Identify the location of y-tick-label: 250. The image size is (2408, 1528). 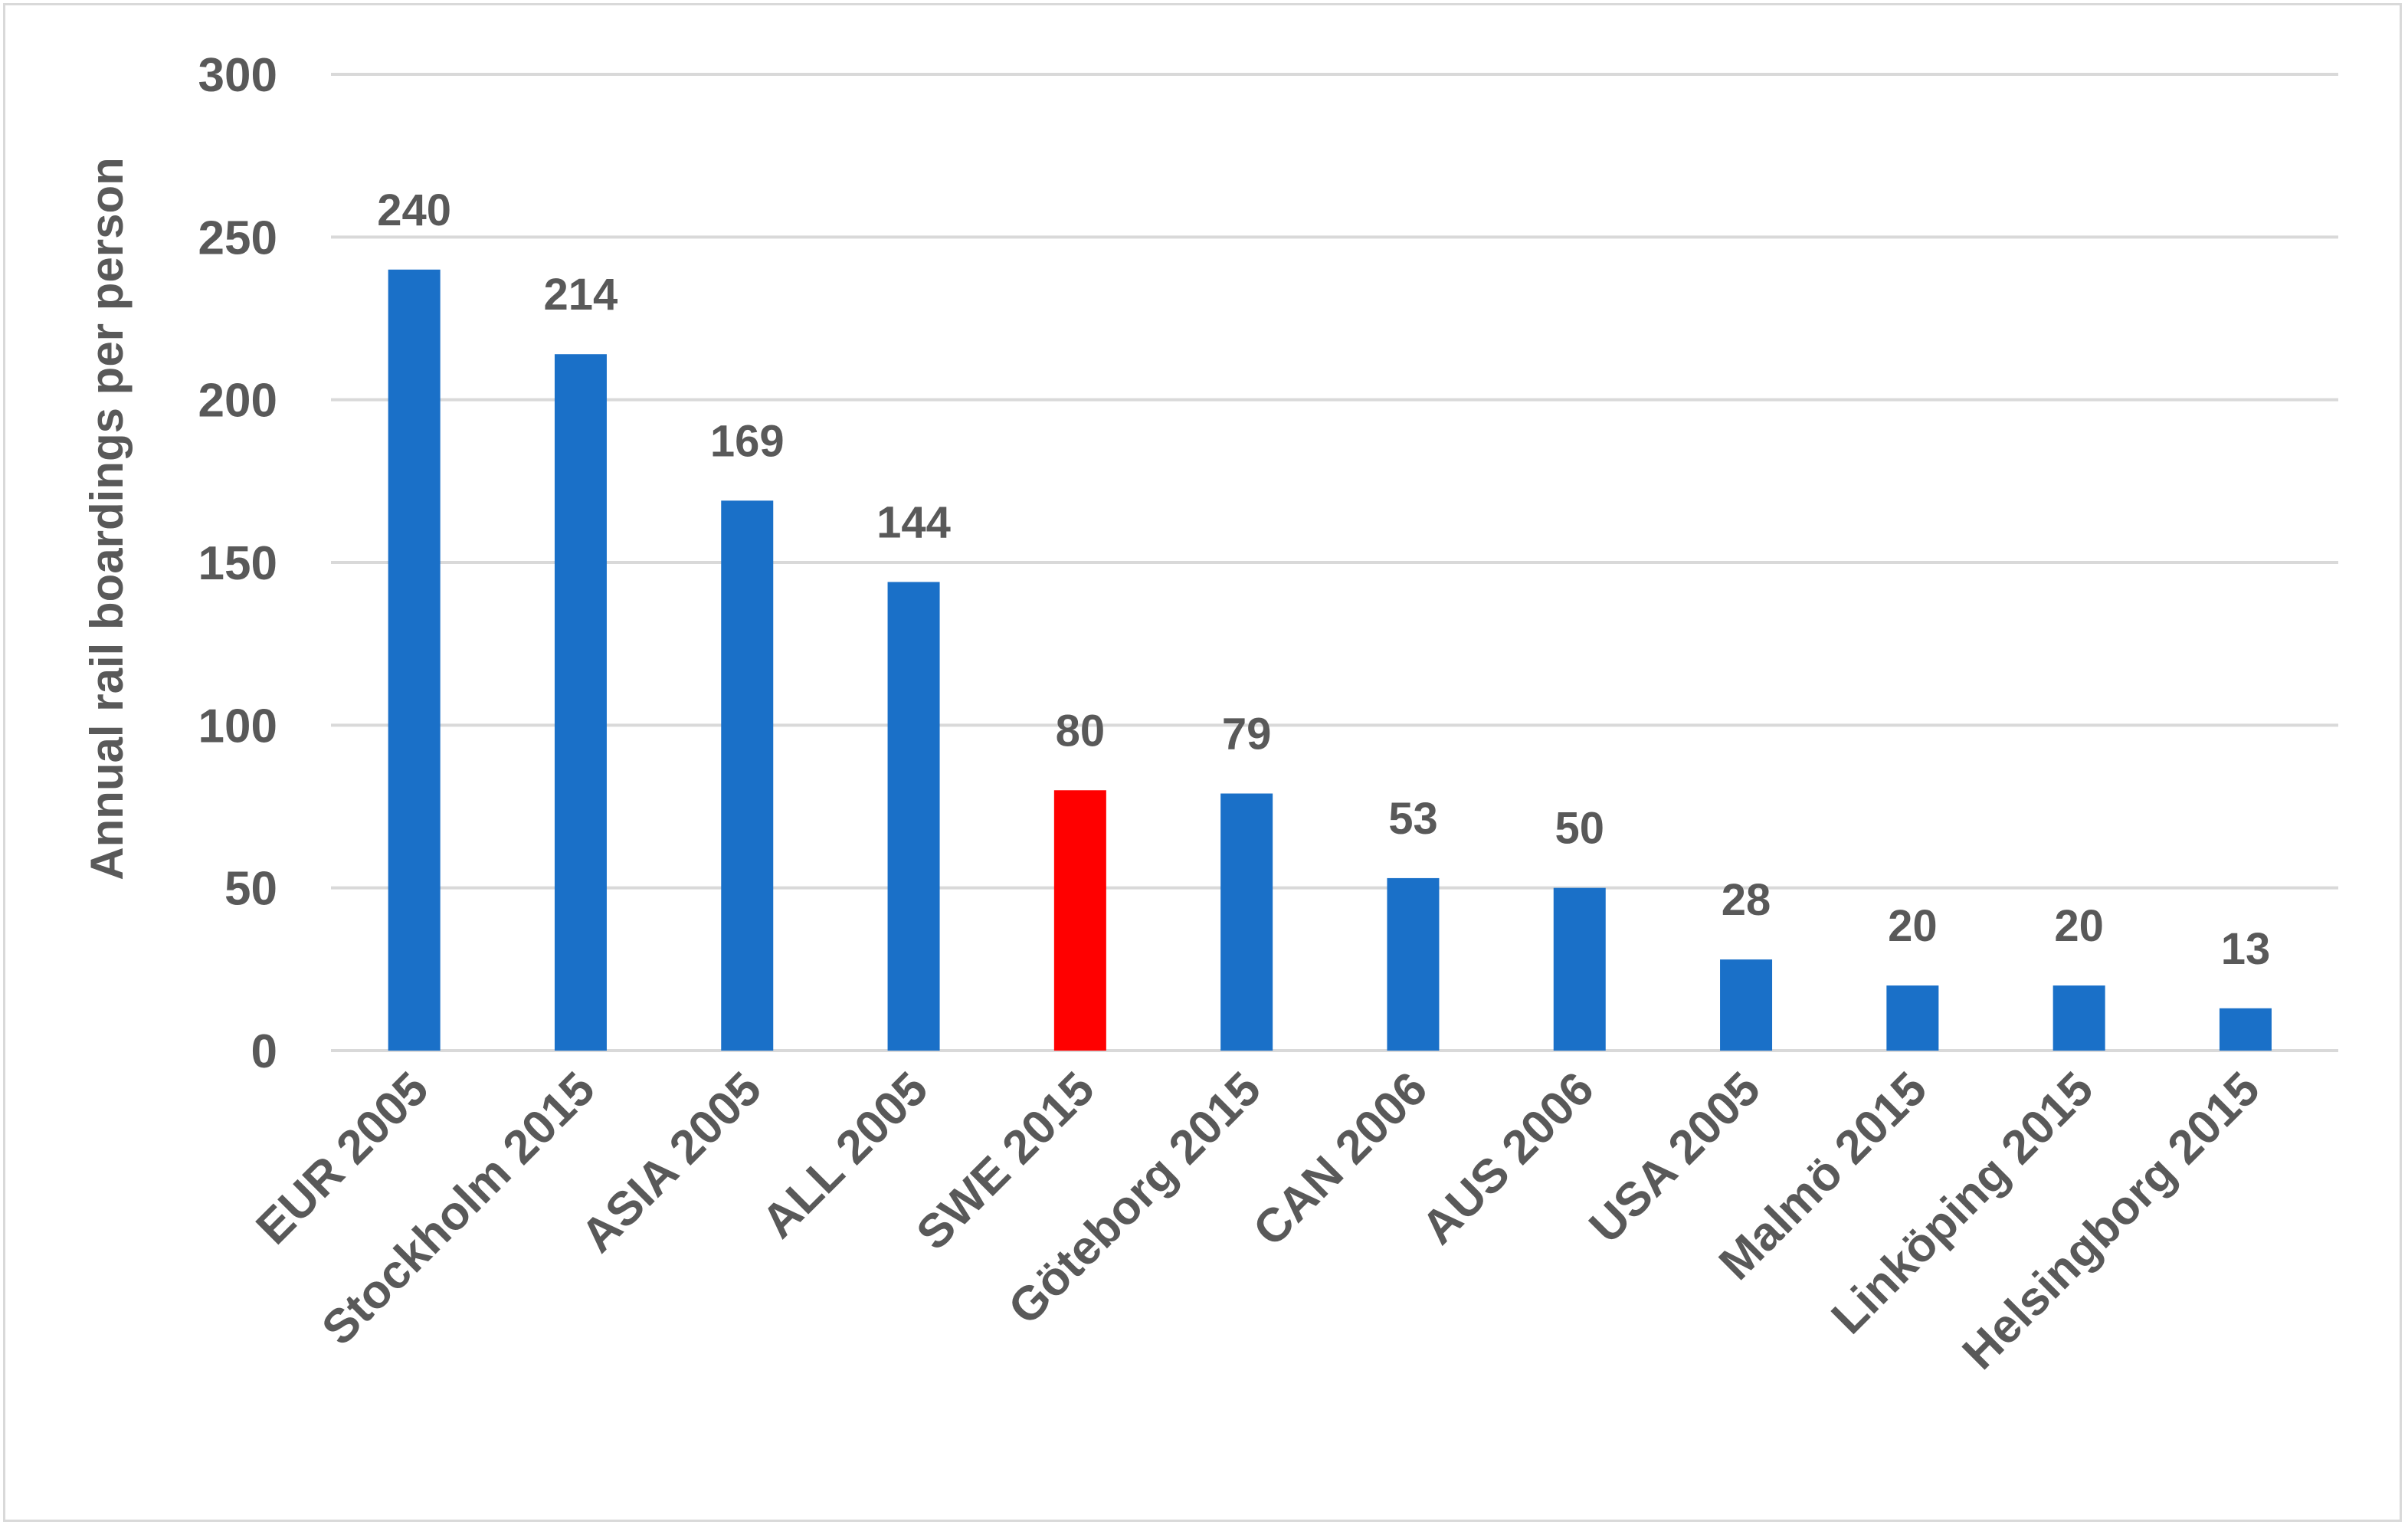
(238, 238).